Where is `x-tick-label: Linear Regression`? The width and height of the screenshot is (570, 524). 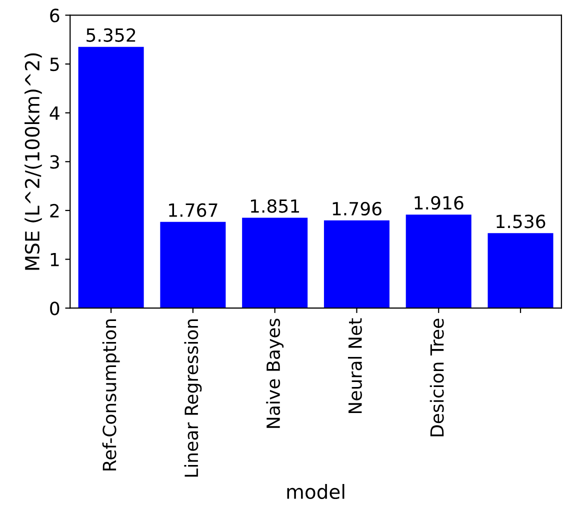 x-tick-label: Linear Regression is located at coordinates (193, 398).